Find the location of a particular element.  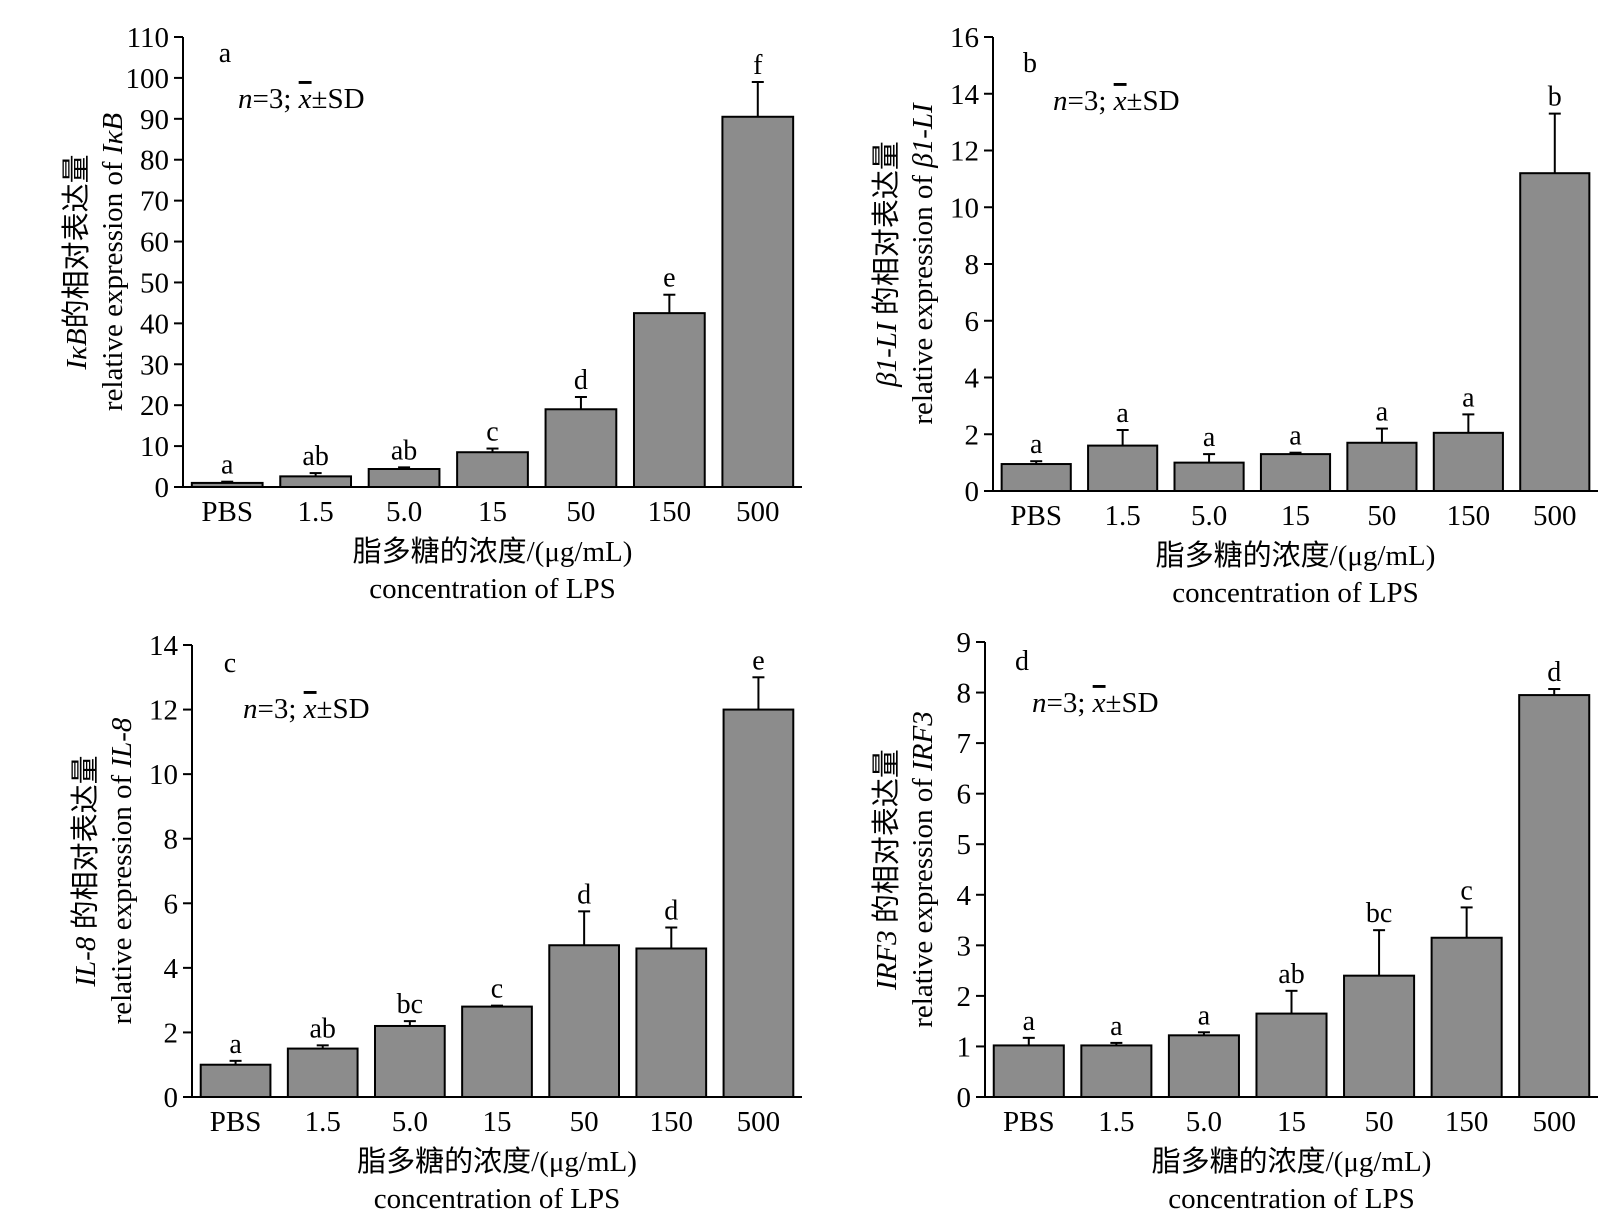

significance-letter: bc is located at coordinates (410, 1004).